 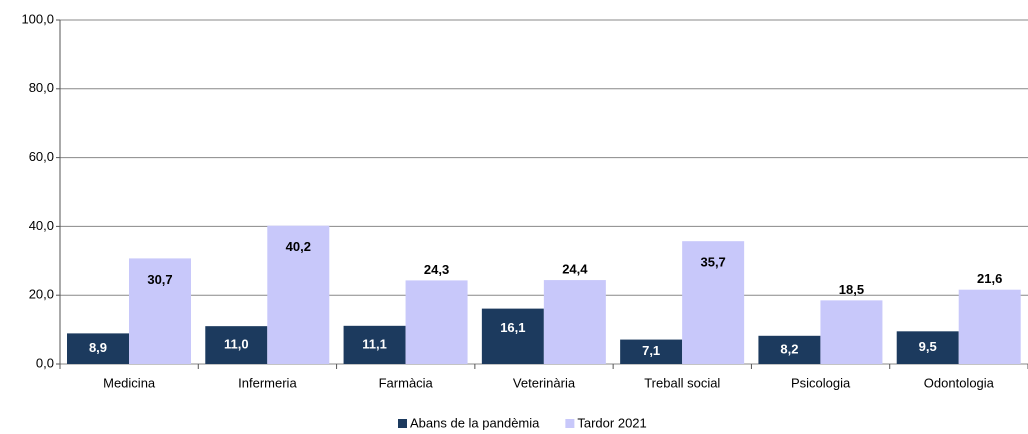 What do you see at coordinates (406, 382) in the screenshot?
I see `x-tick-label: Farmàcia` at bounding box center [406, 382].